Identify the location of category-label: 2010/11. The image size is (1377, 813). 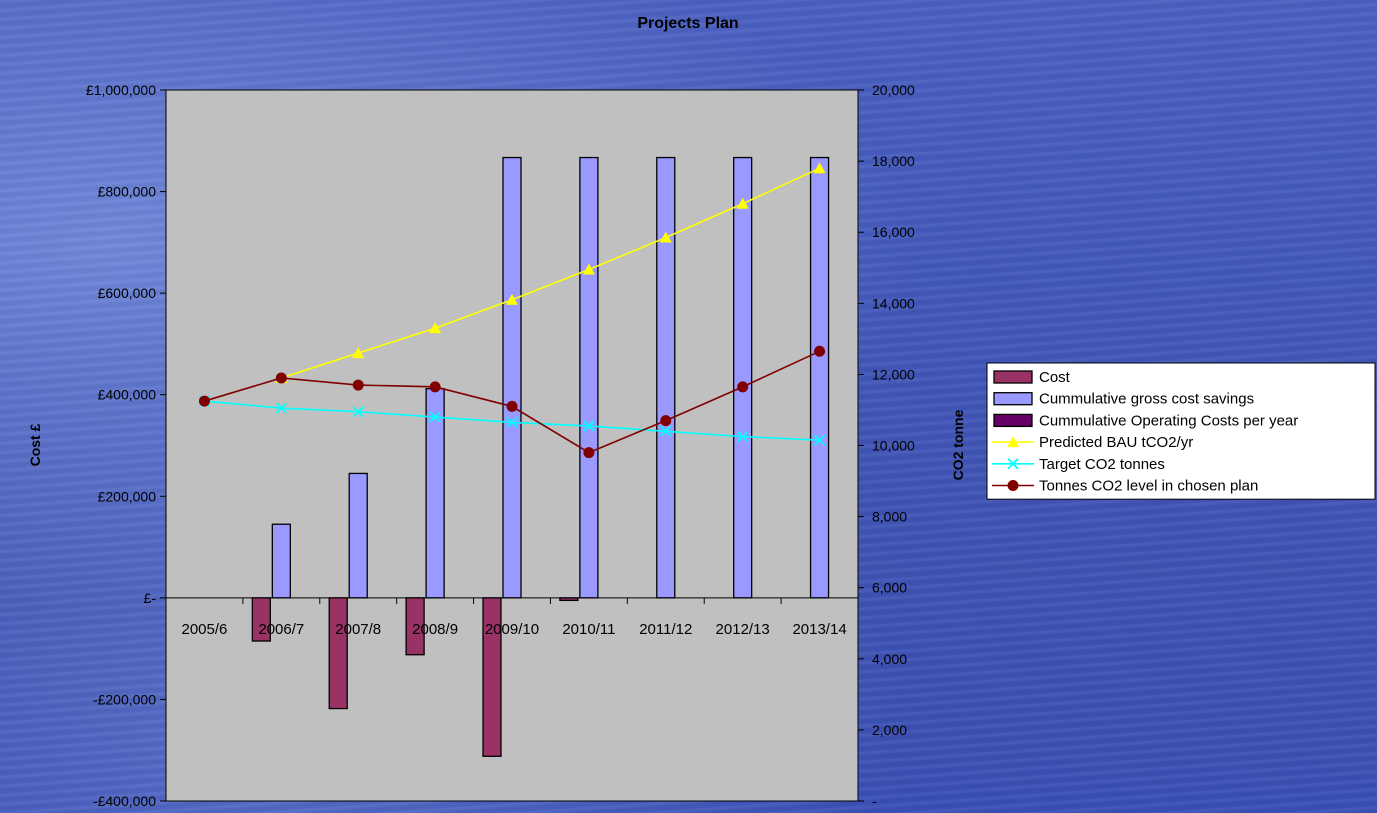
(588, 629).